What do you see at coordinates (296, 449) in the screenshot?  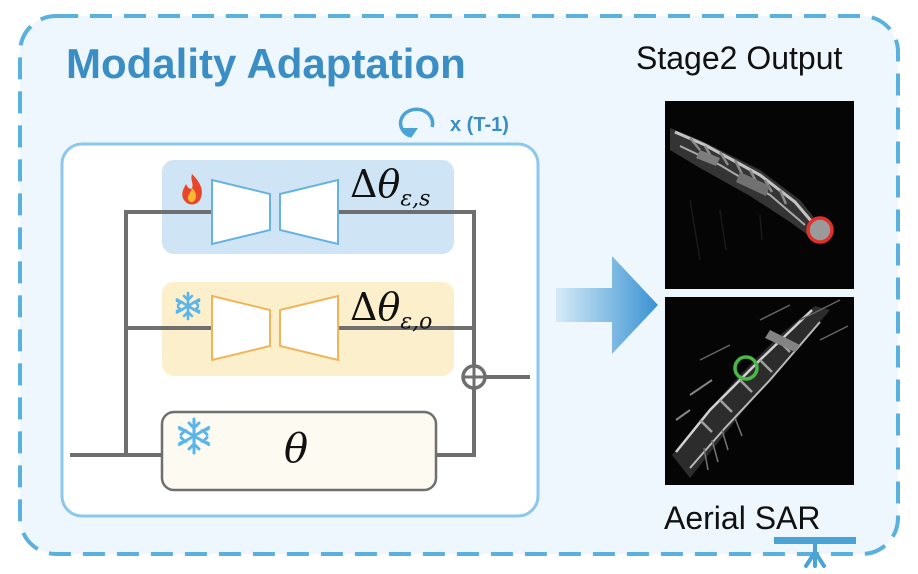 I see `base-module-label: θ` at bounding box center [296, 449].